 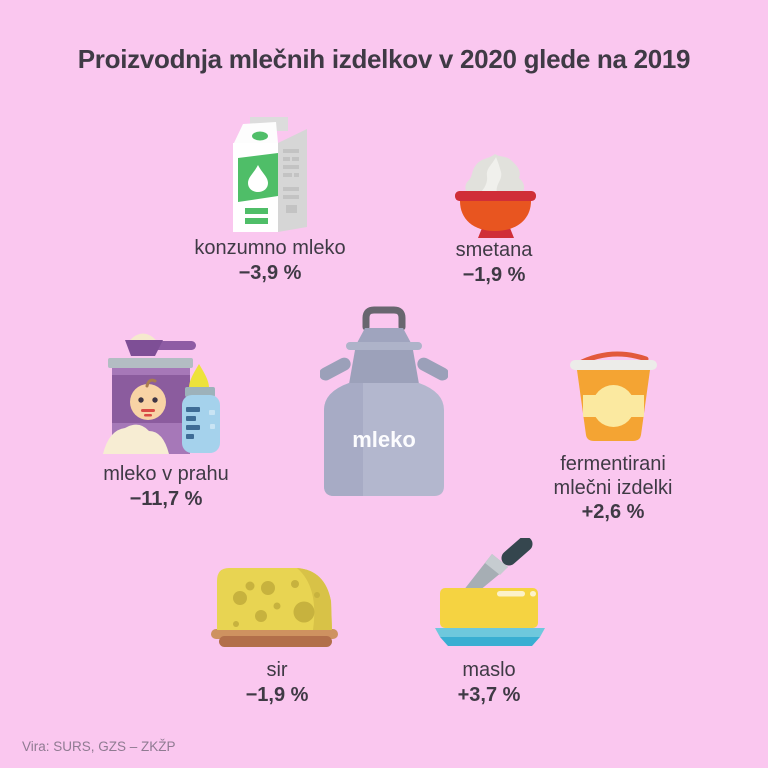 I want to click on item-mleko-v-prahu: mleko v prahu −11,7 %, so click(x=166, y=487).